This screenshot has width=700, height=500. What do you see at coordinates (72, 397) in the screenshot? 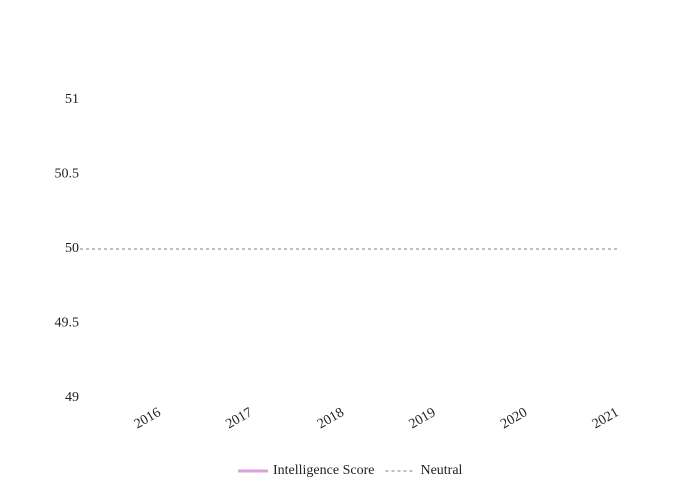
I see `y-tick-label: 49` at bounding box center [72, 397].